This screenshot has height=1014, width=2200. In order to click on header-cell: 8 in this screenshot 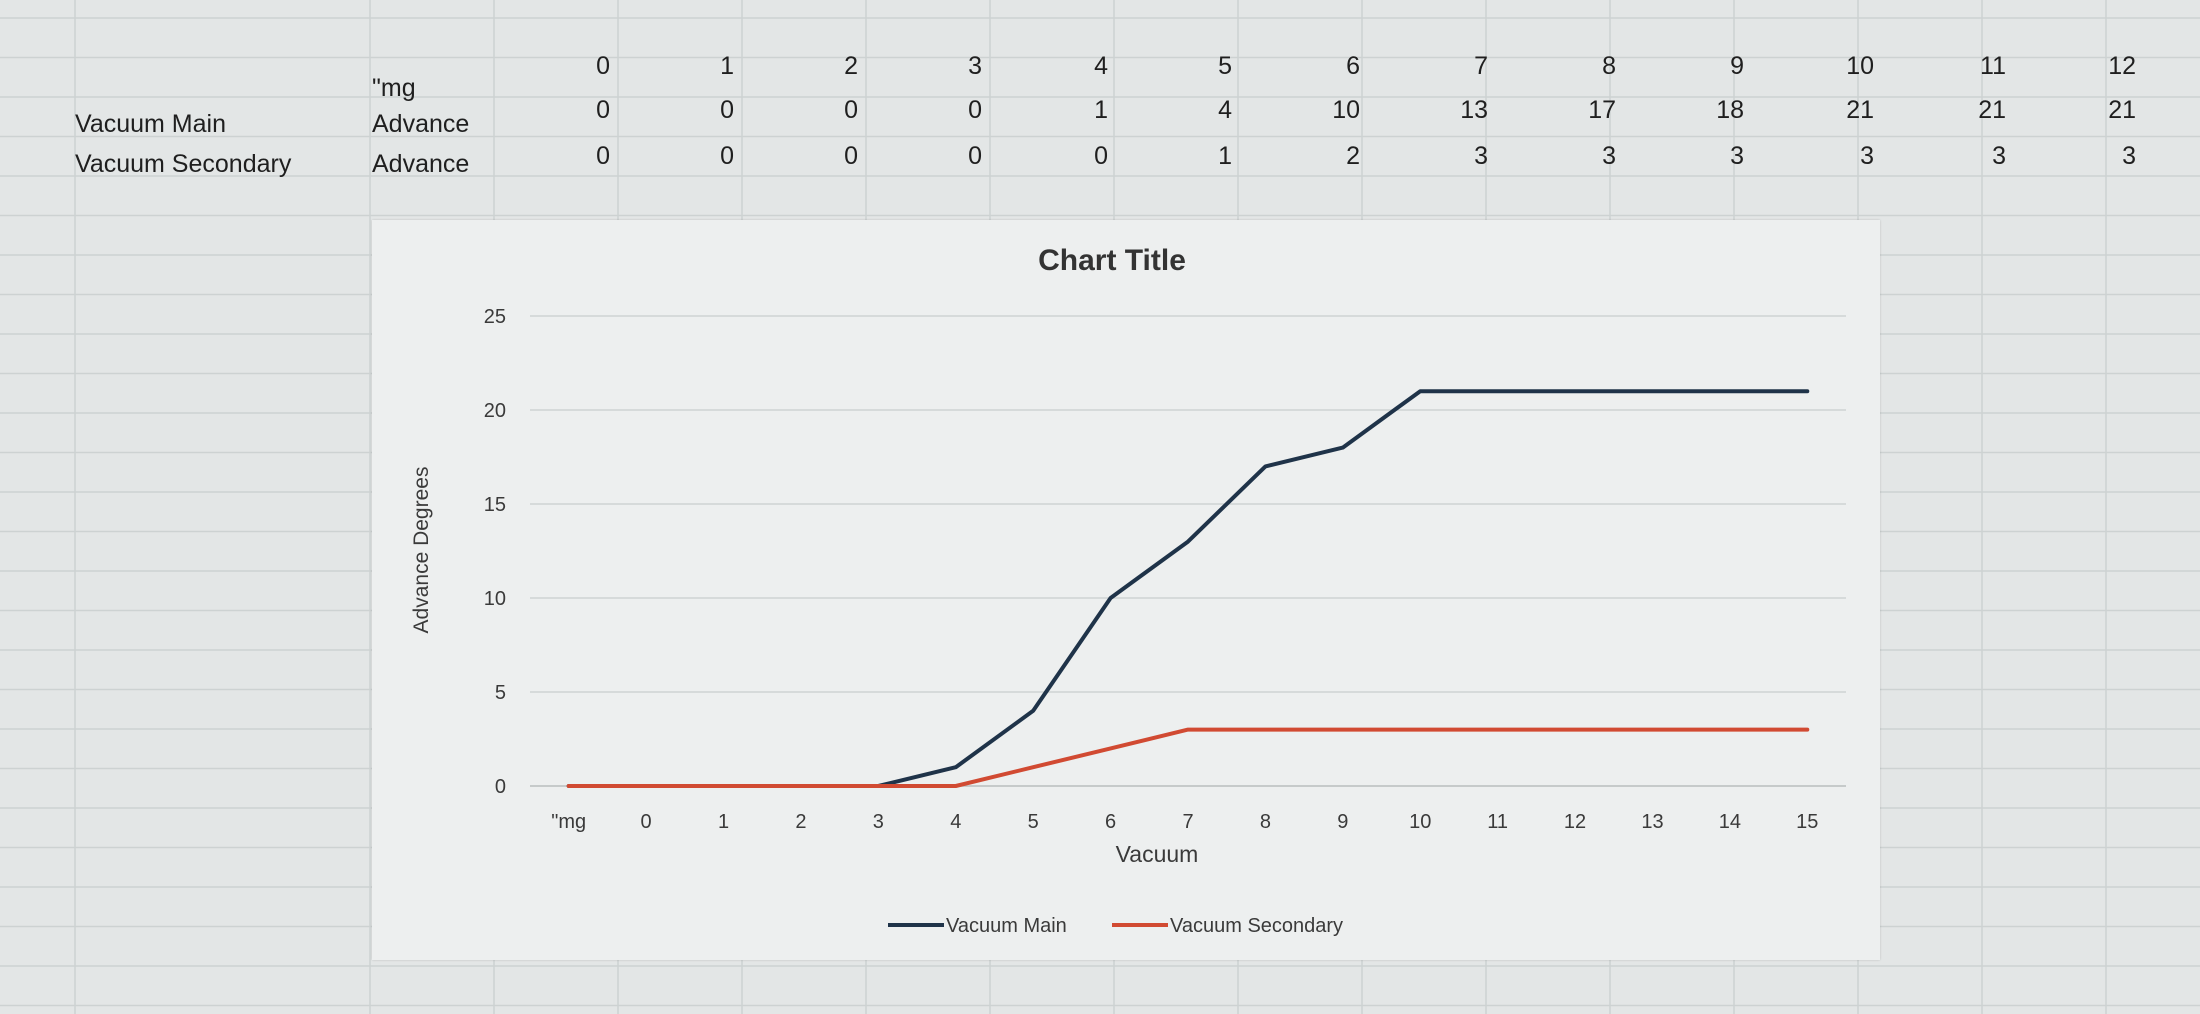, I will do `click(1609, 66)`.